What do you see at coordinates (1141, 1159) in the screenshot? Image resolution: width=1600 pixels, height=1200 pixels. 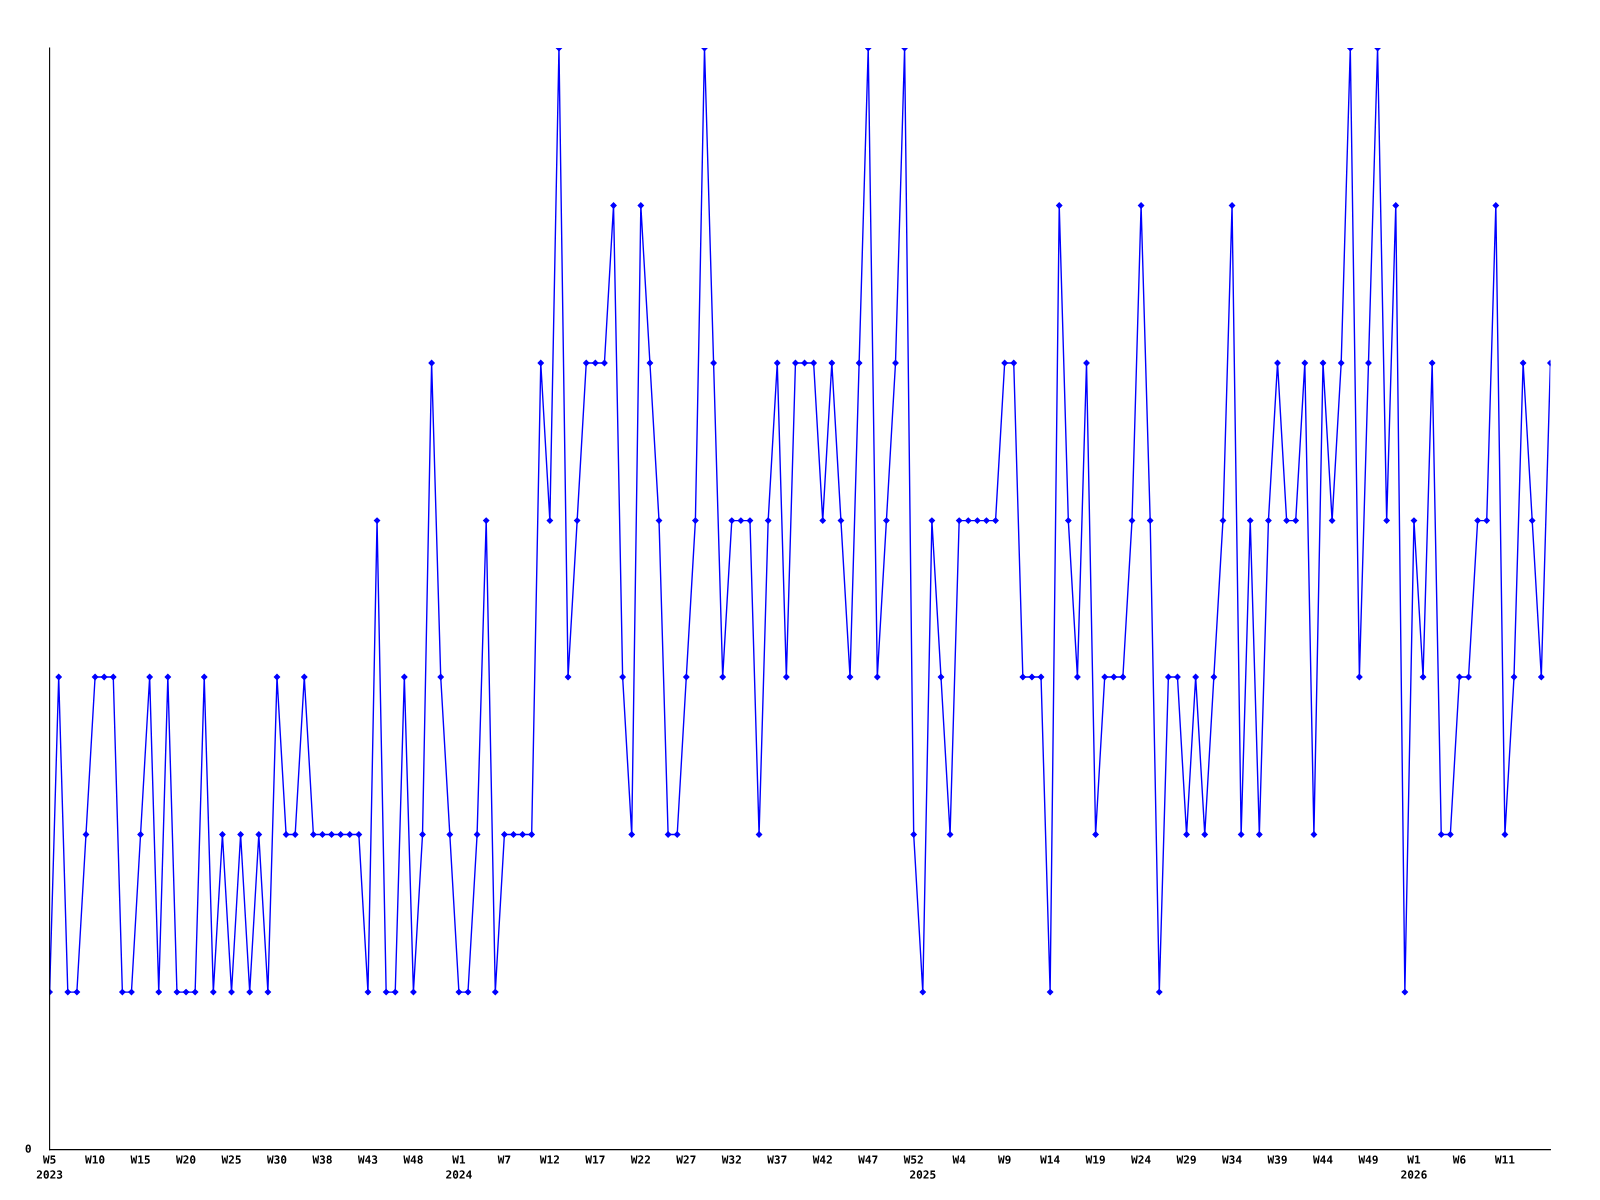 I see `x-tick-label: W24` at bounding box center [1141, 1159].